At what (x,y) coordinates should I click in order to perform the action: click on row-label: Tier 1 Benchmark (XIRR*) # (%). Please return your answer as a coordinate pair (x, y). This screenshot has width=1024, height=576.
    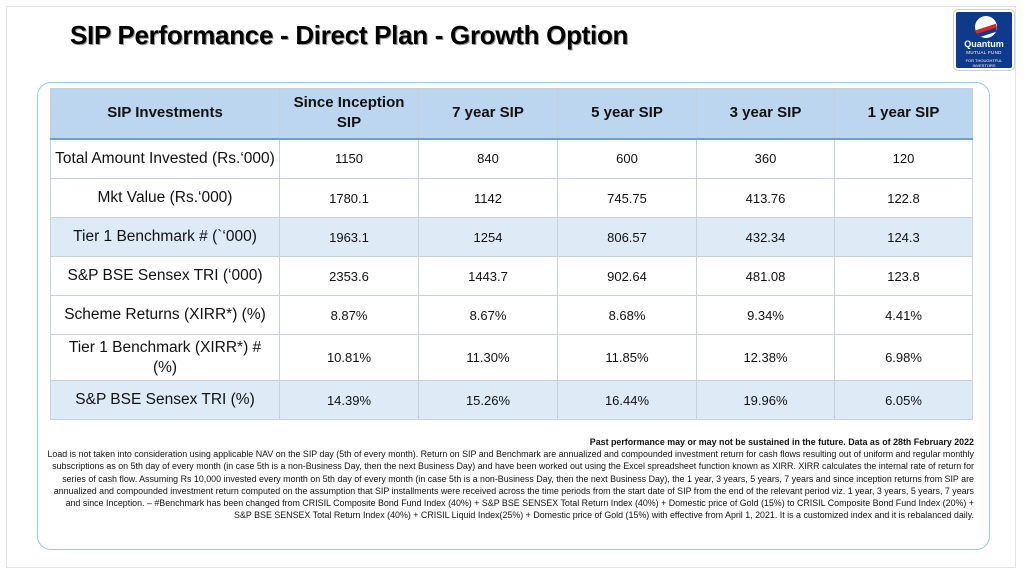
    Looking at the image, I should click on (165, 357).